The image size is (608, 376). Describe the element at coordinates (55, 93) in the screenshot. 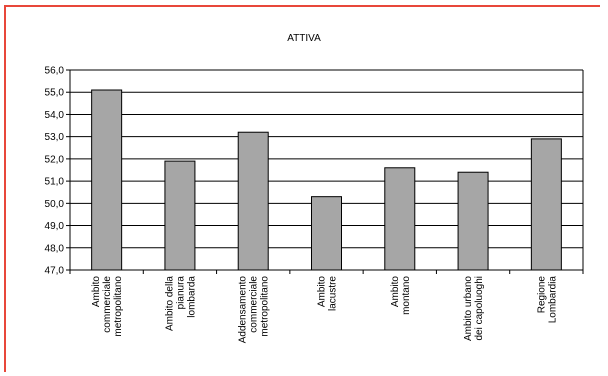

I see `y-tick-label: 55,0` at that location.